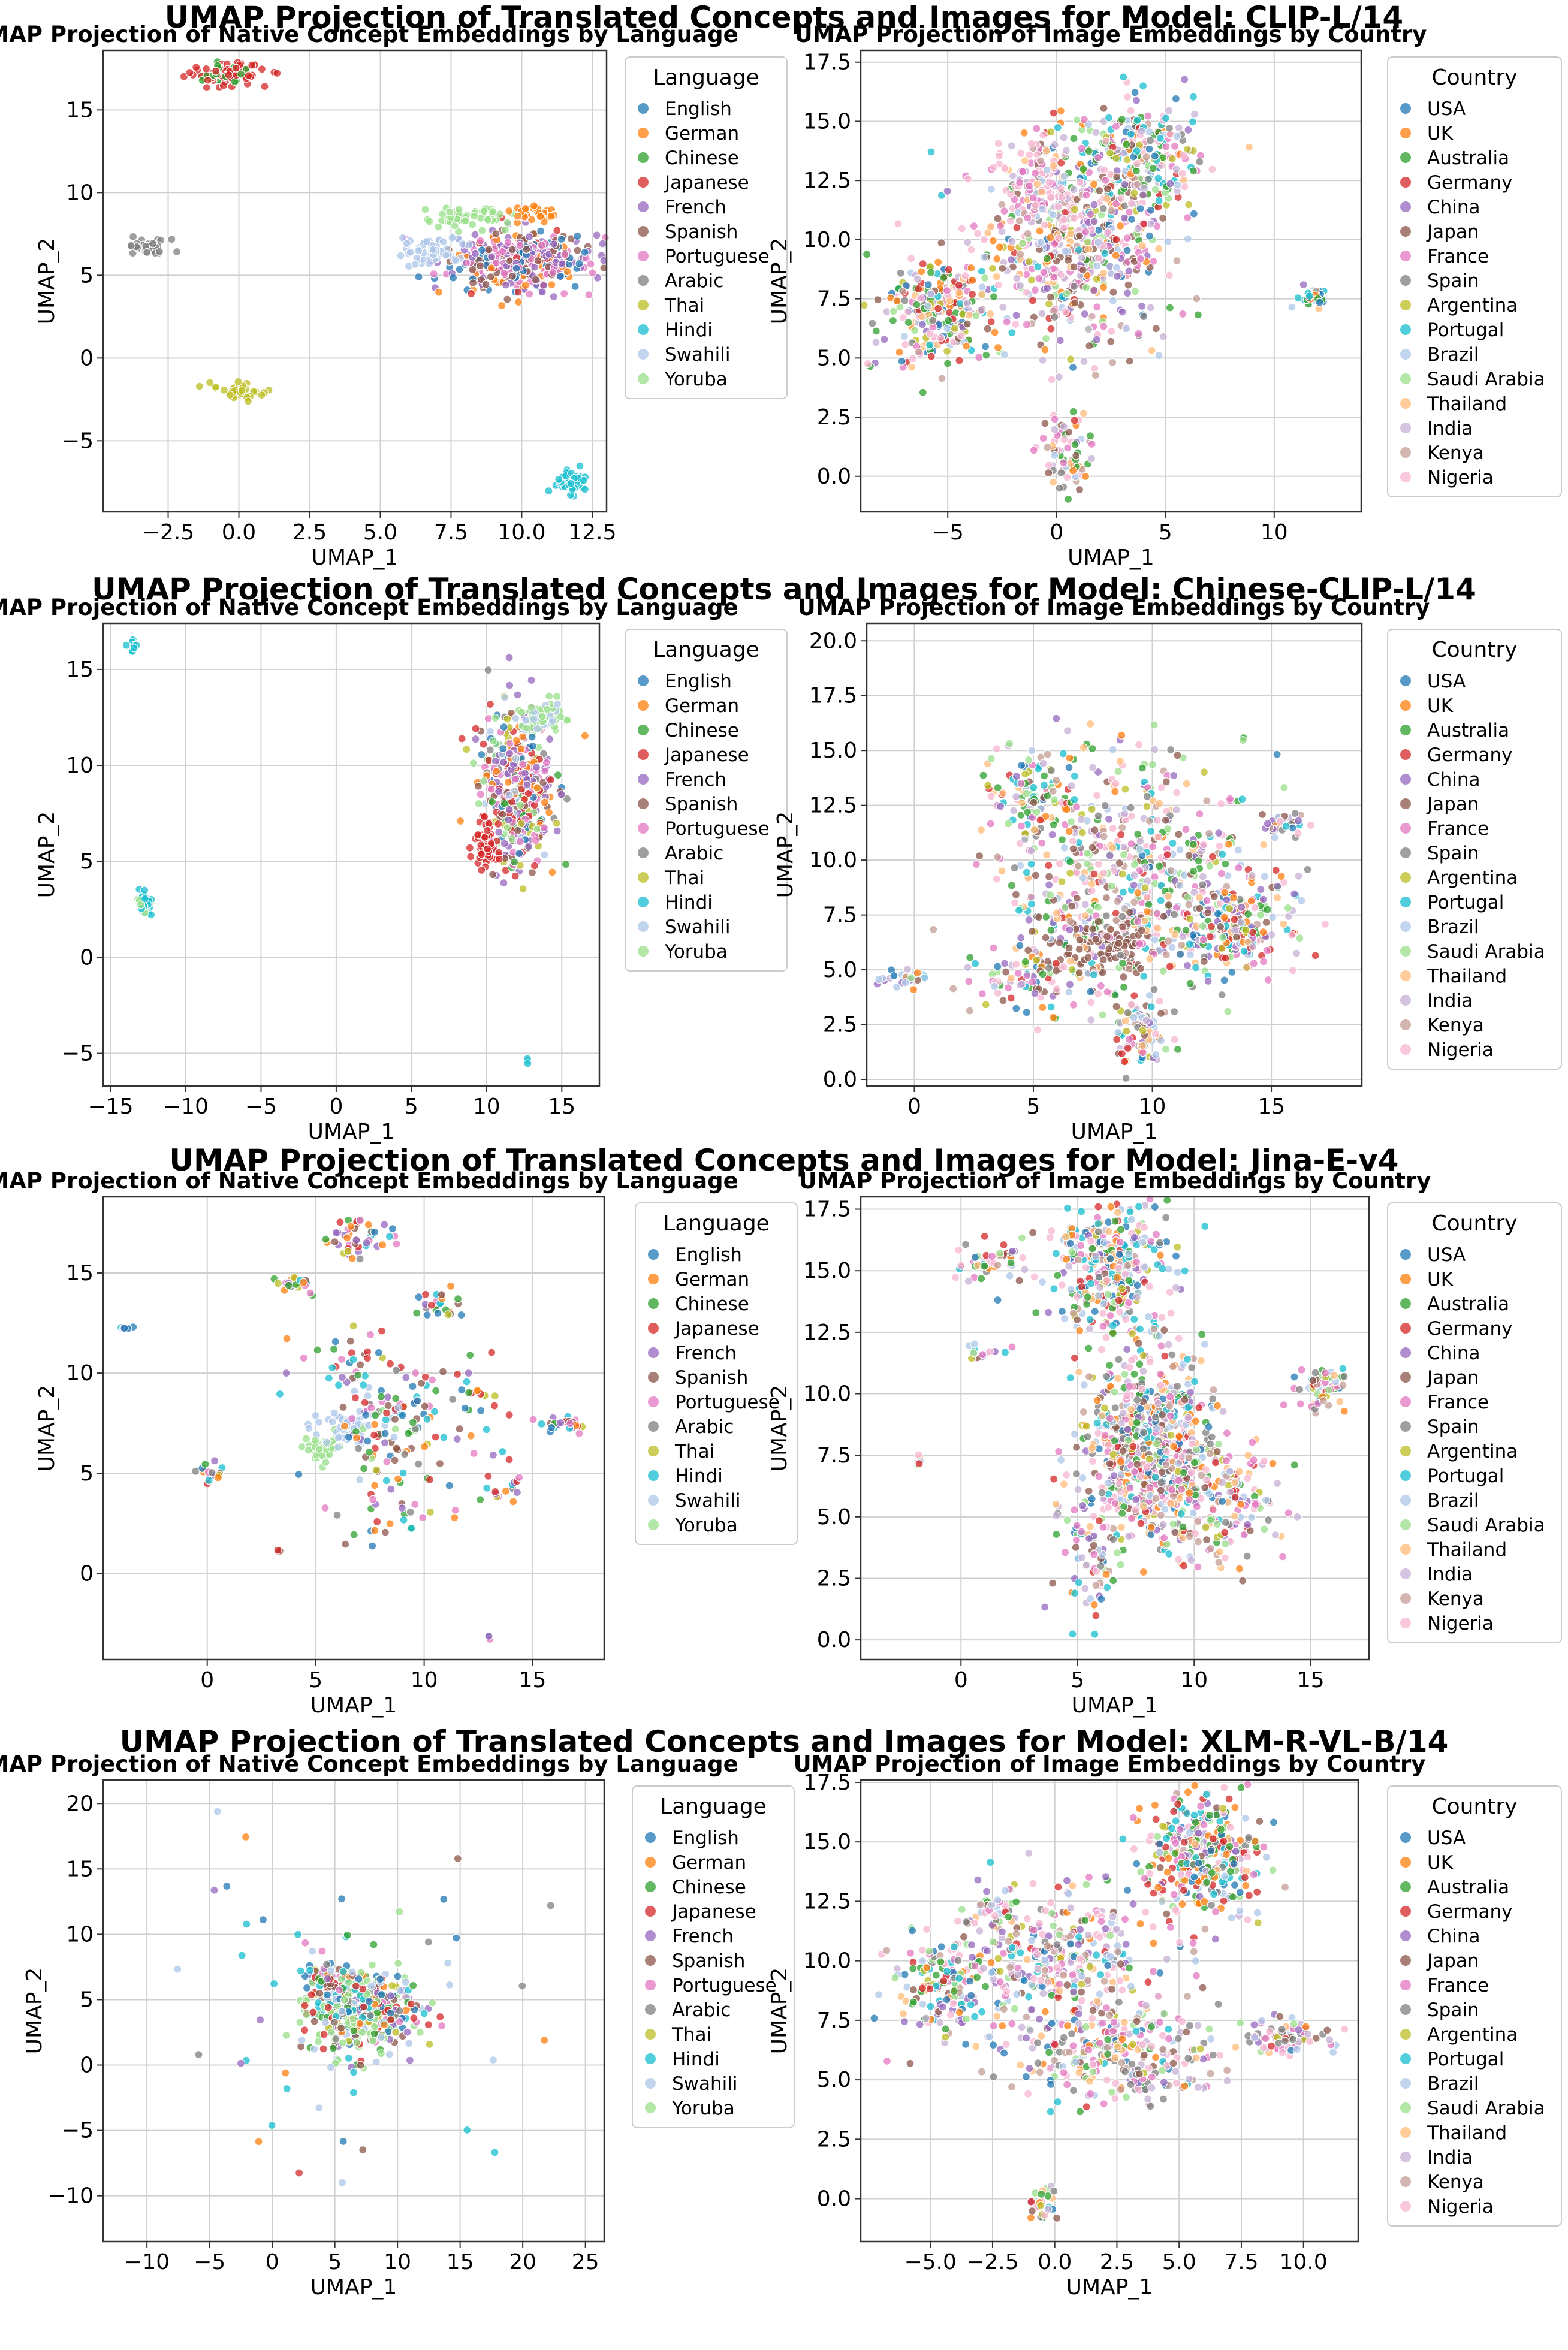 The image size is (1568, 2350). I want to click on legend-label: French, so click(695, 207).